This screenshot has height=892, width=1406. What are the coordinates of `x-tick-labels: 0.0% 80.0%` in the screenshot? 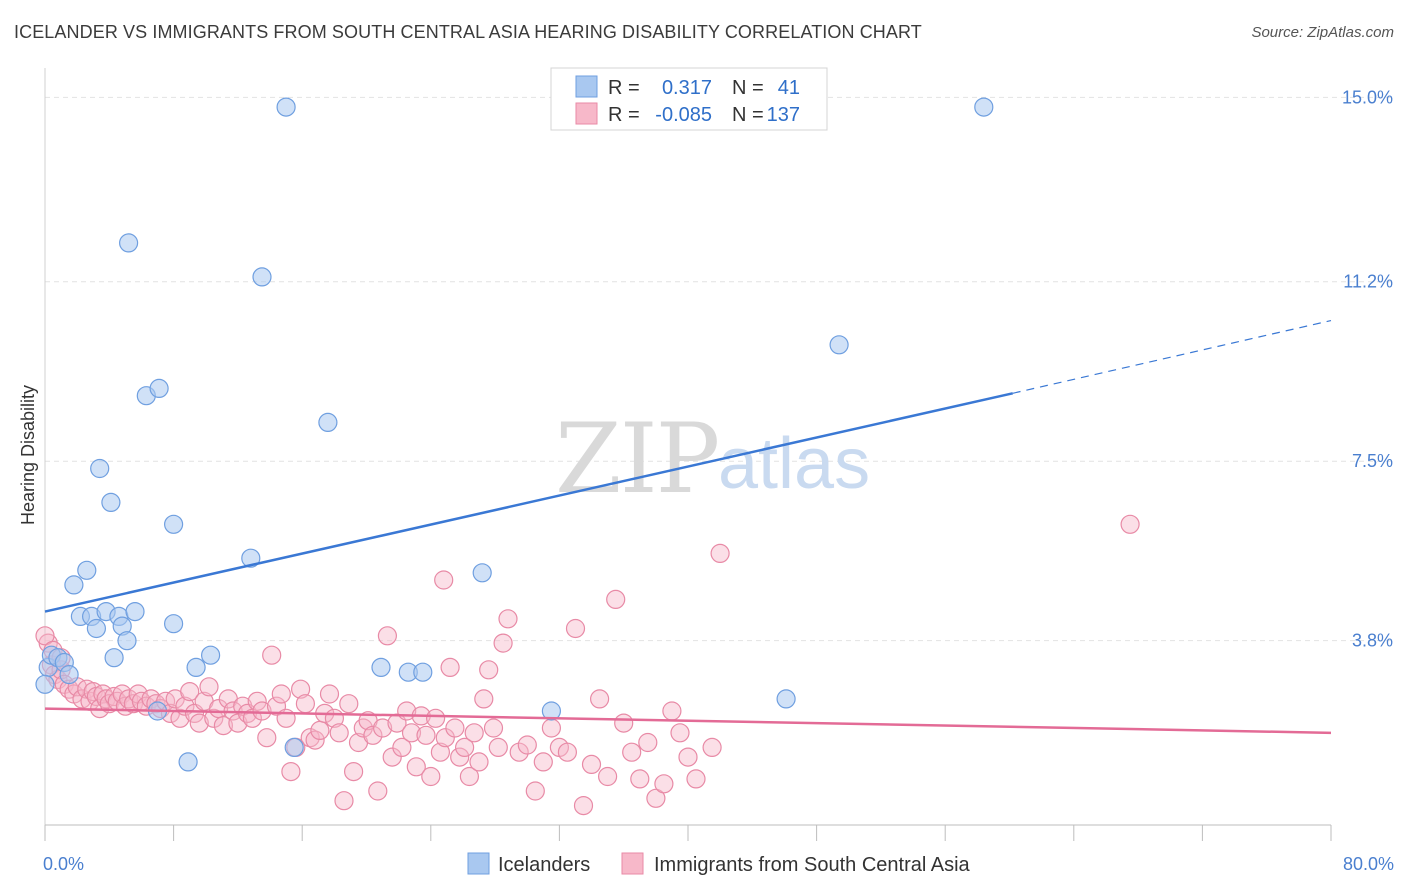 It's located at (718, 864).